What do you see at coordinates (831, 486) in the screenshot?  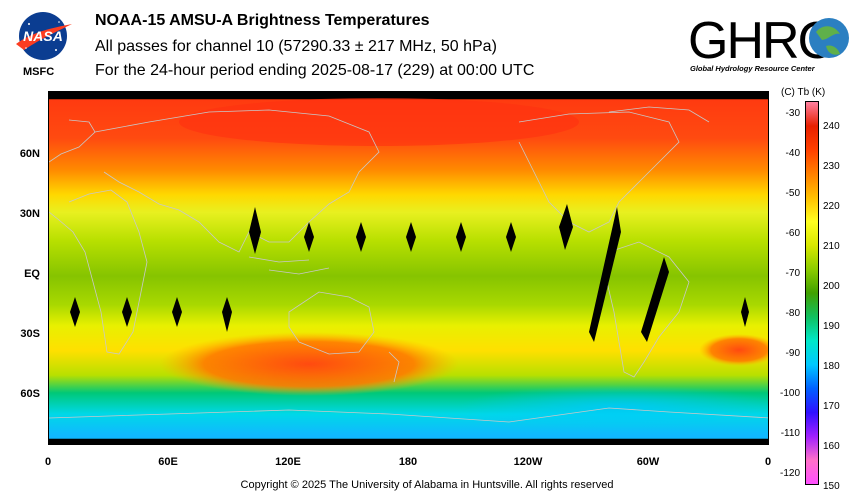 I see `colorbar-kelvin-tick: 150` at bounding box center [831, 486].